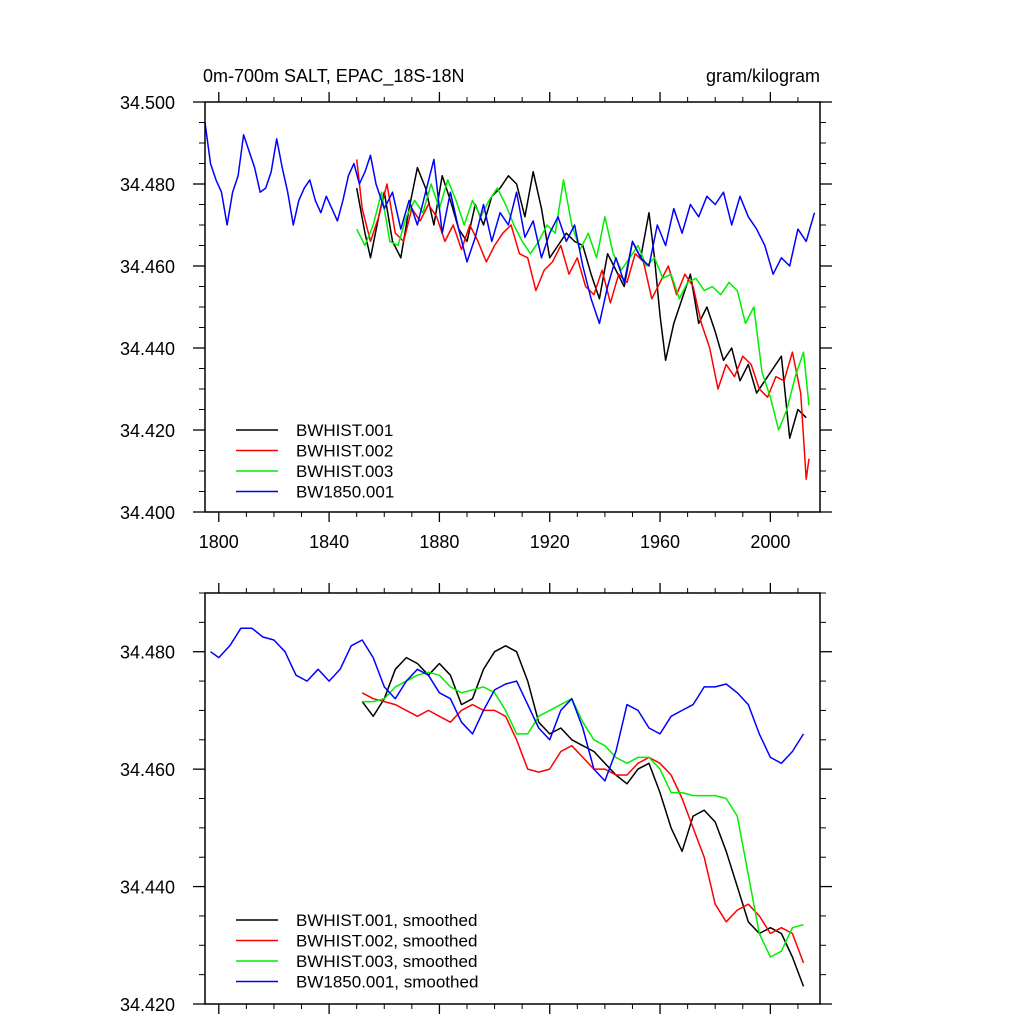  I want to click on legend-label: BWHIST.003, so click(344, 471).